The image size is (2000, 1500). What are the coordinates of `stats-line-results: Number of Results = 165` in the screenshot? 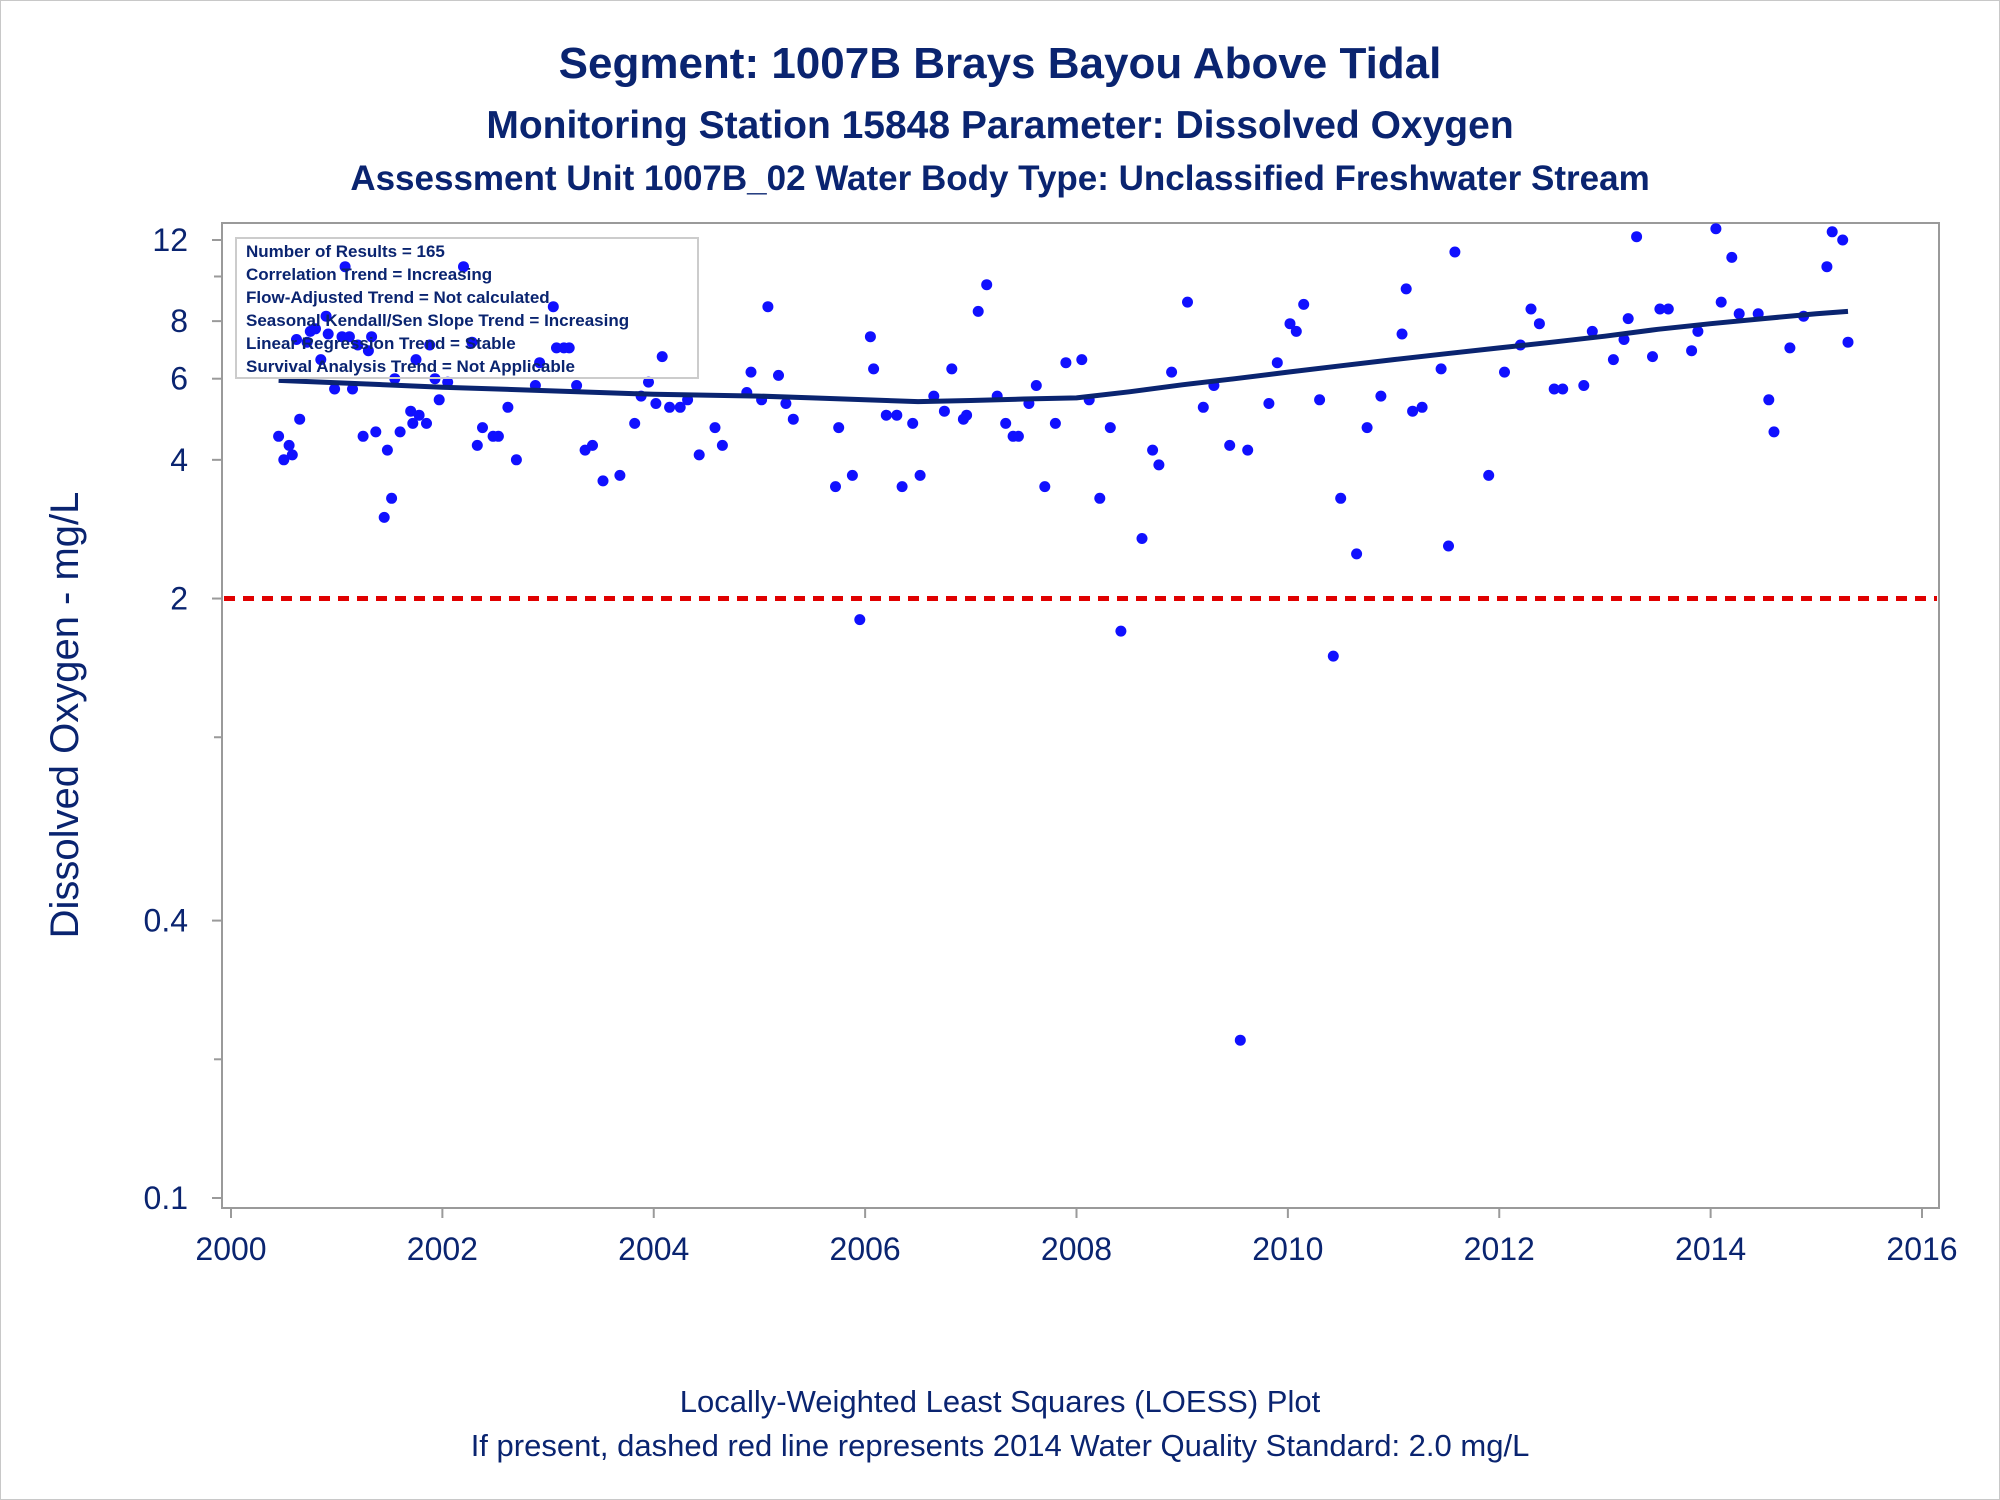 It's located at (345, 251).